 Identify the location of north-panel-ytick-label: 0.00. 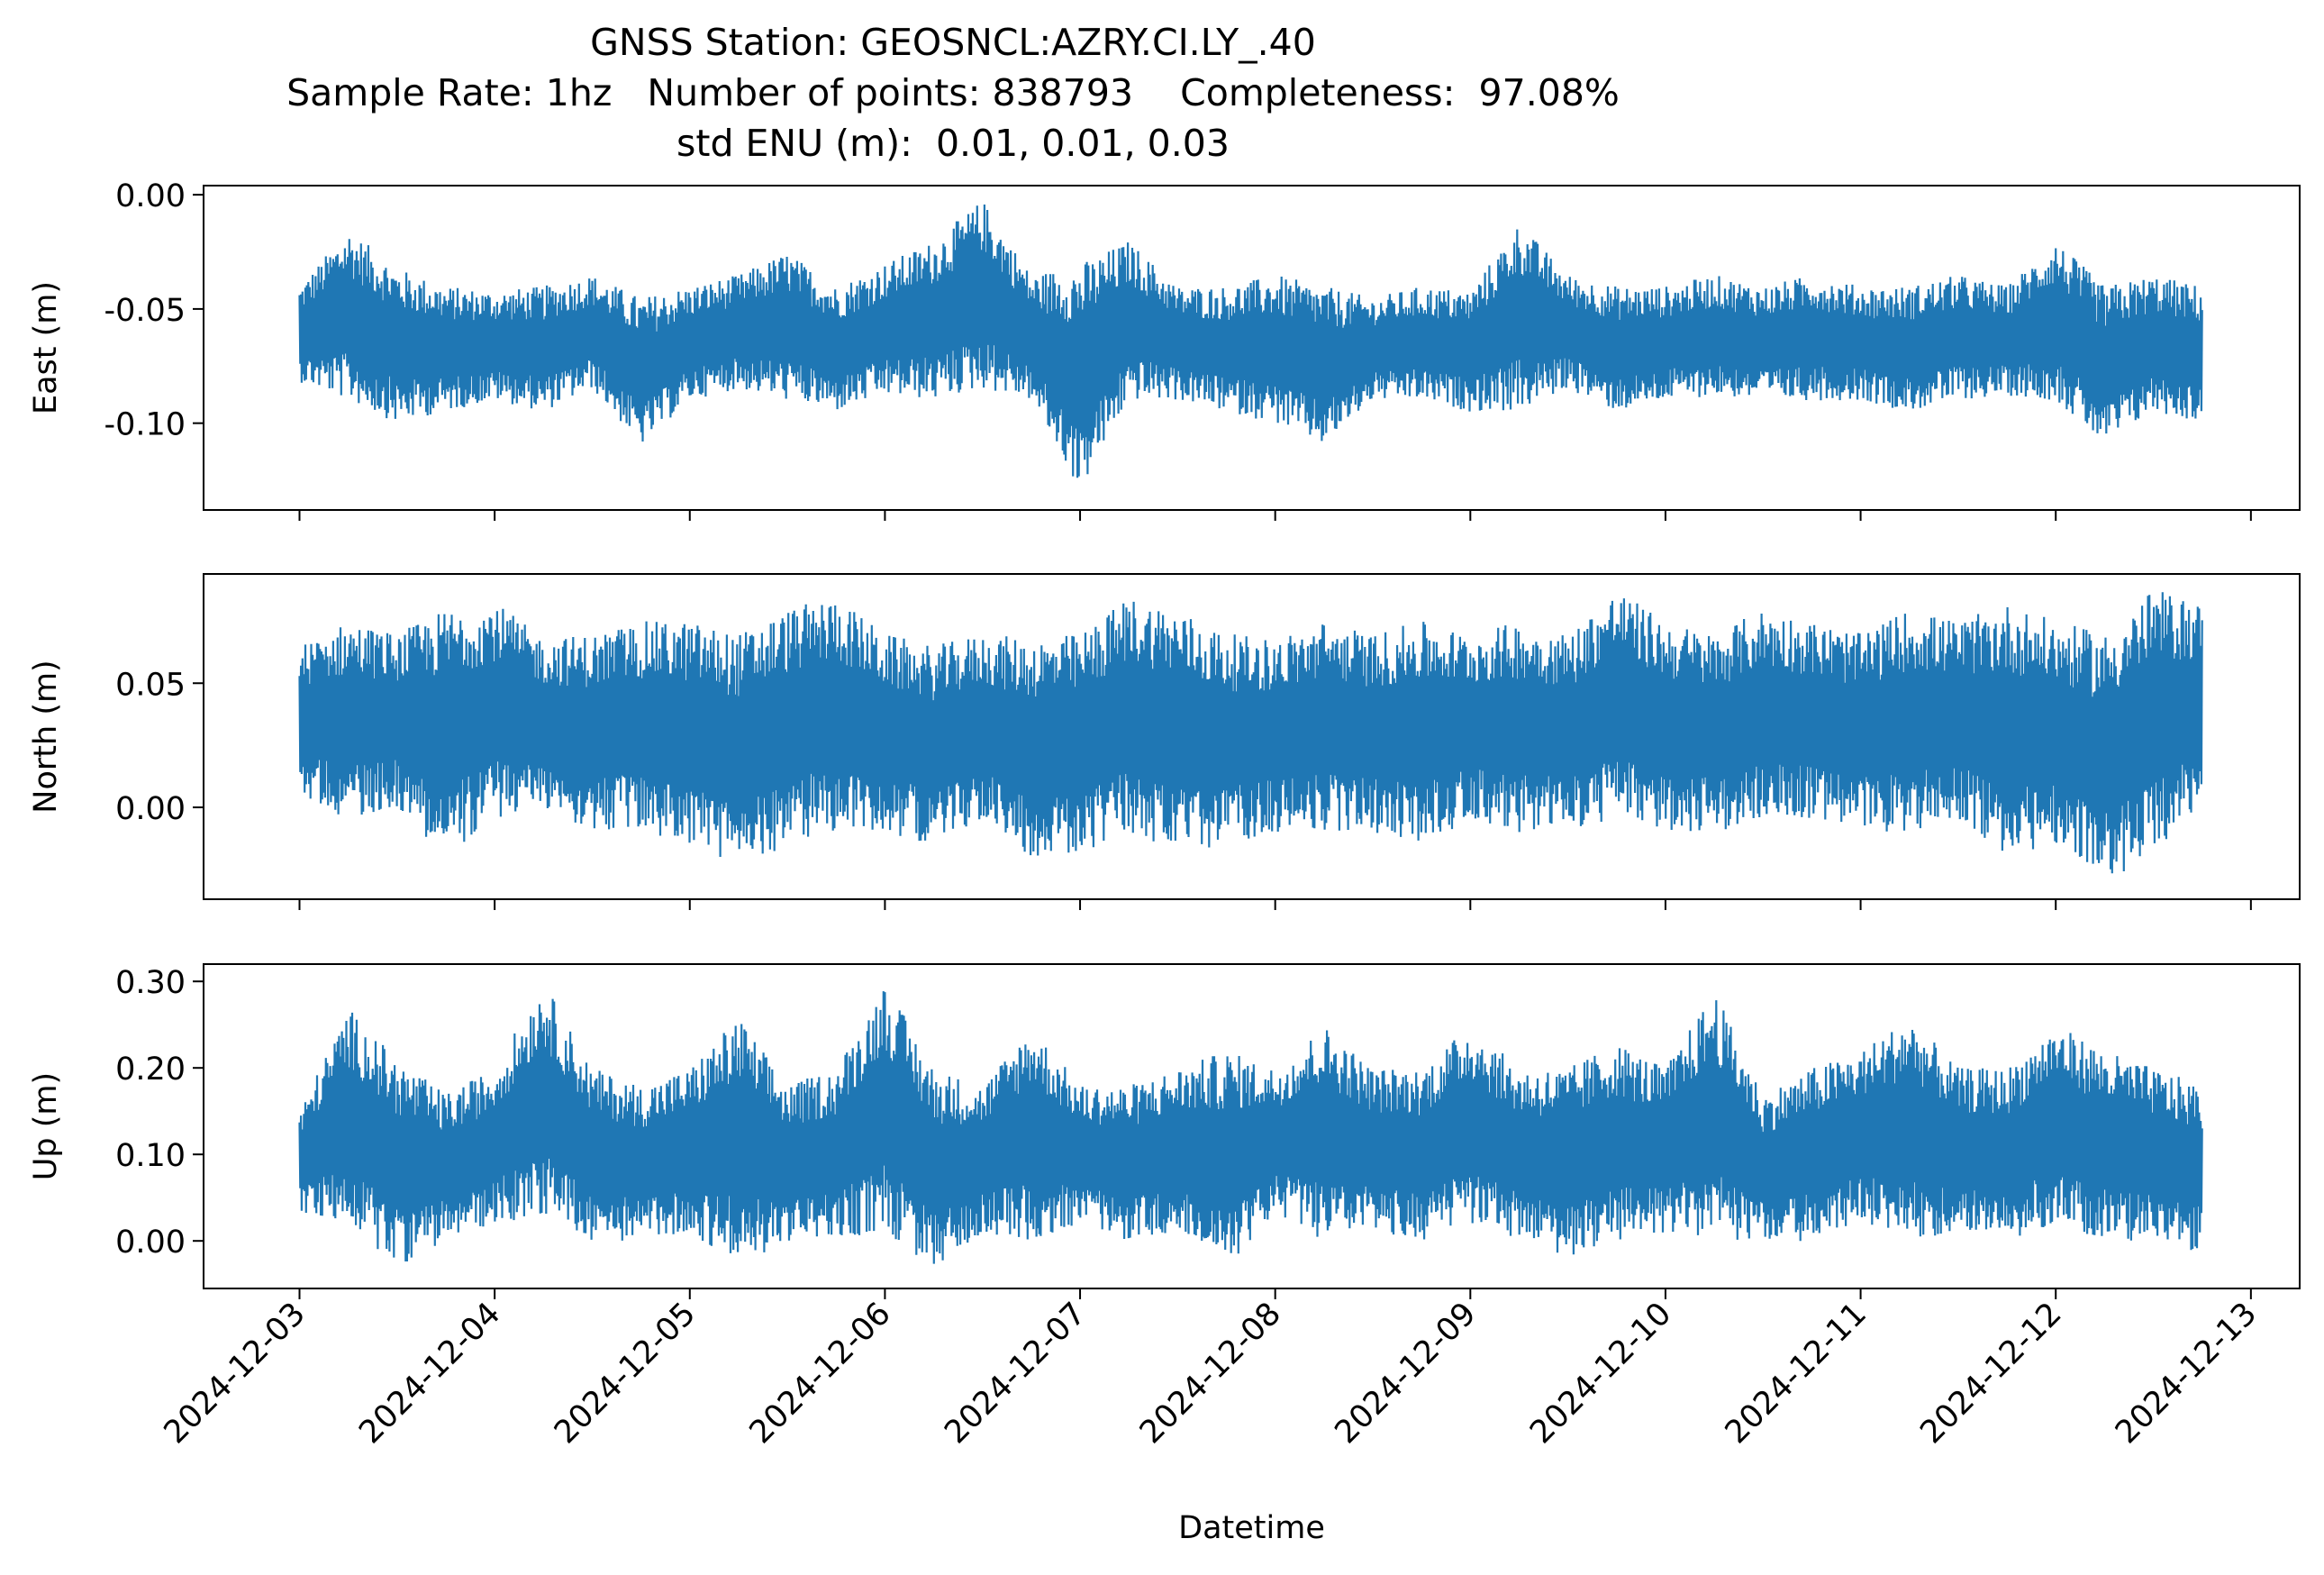
(150, 809).